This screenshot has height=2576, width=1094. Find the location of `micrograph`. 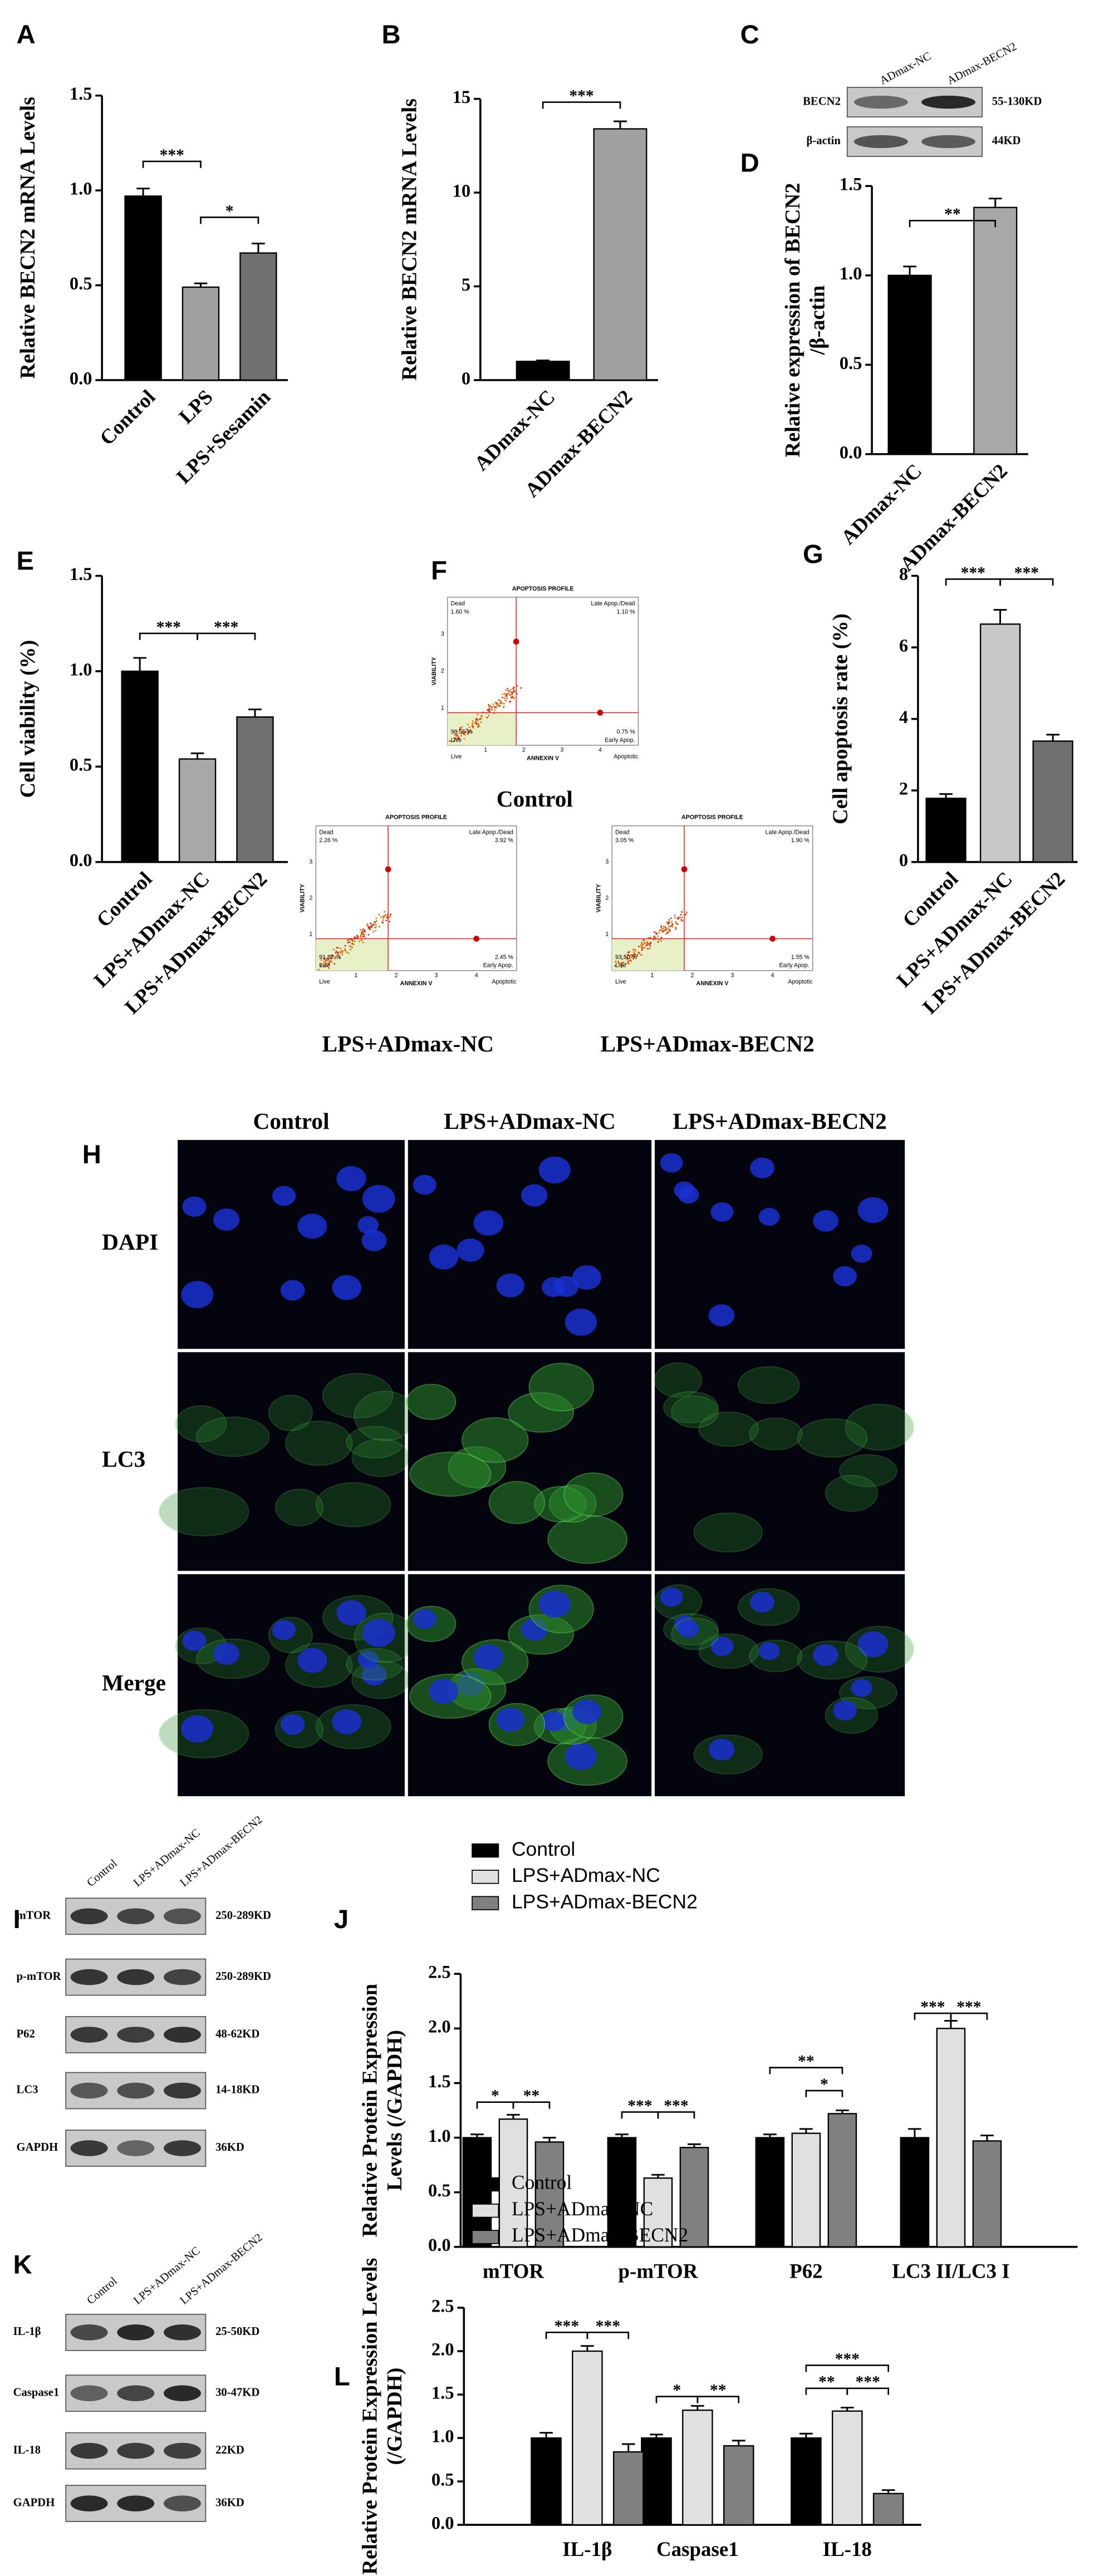

micrograph is located at coordinates (780, 1461).